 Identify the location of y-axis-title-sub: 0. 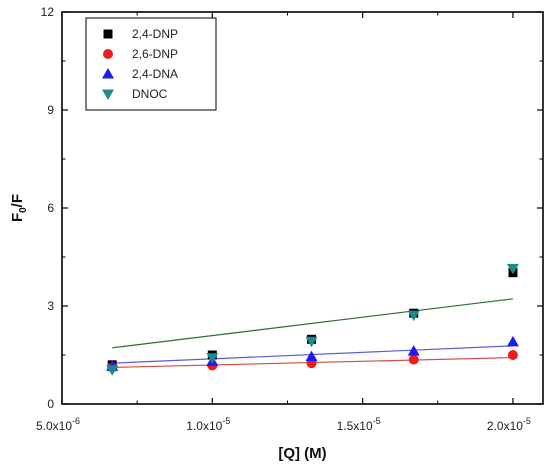
(23, 210).